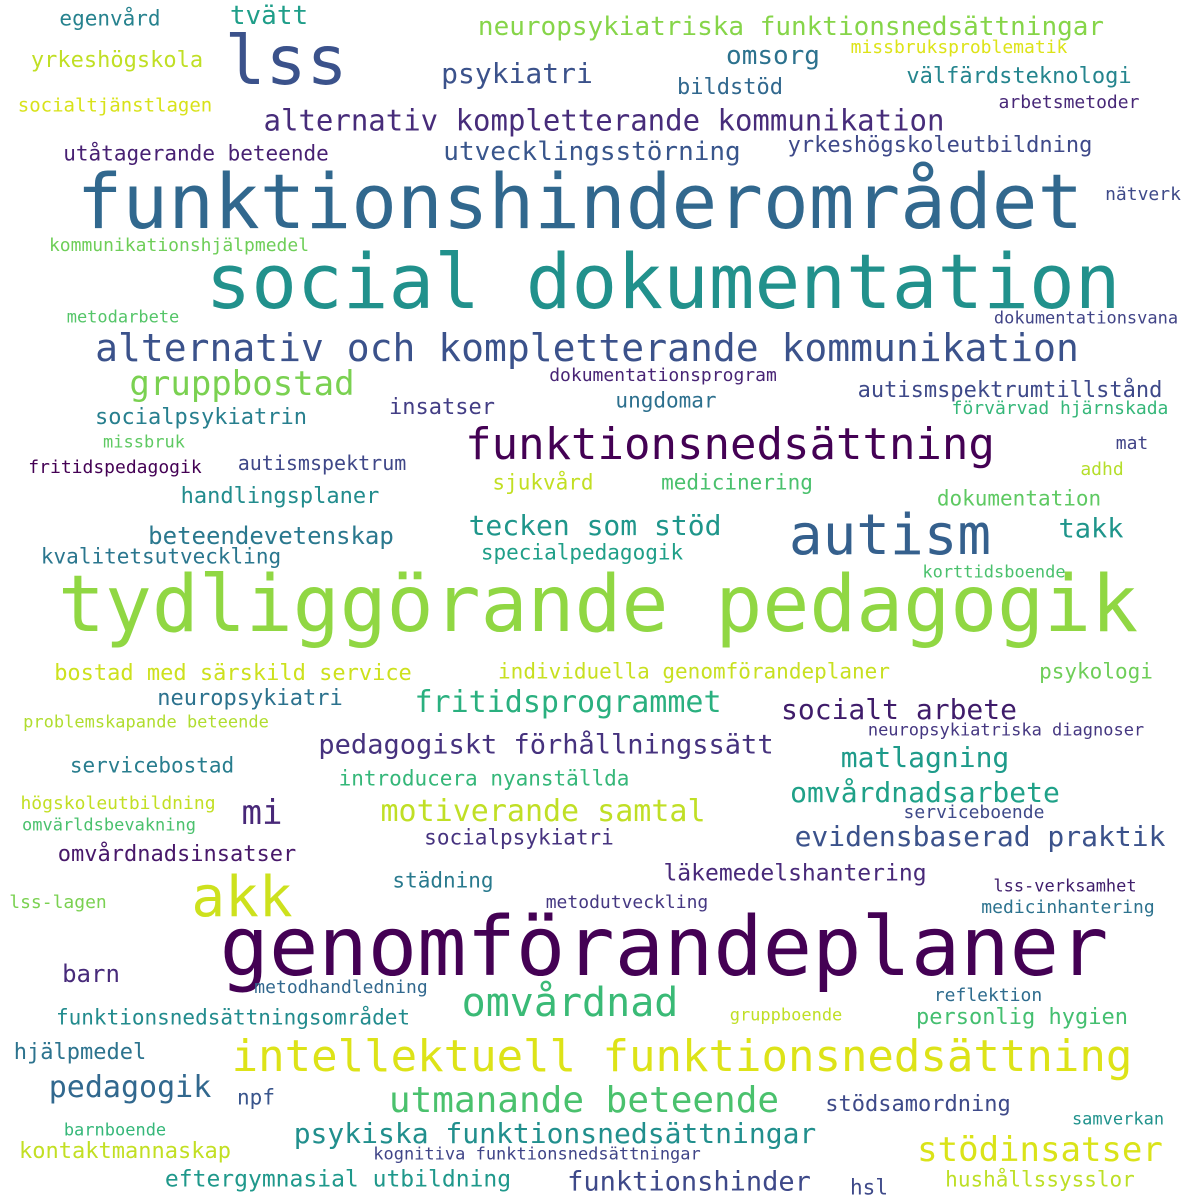 The height and width of the screenshot is (1200, 1200). I want to click on word: beteendevetenskap, so click(271, 536).